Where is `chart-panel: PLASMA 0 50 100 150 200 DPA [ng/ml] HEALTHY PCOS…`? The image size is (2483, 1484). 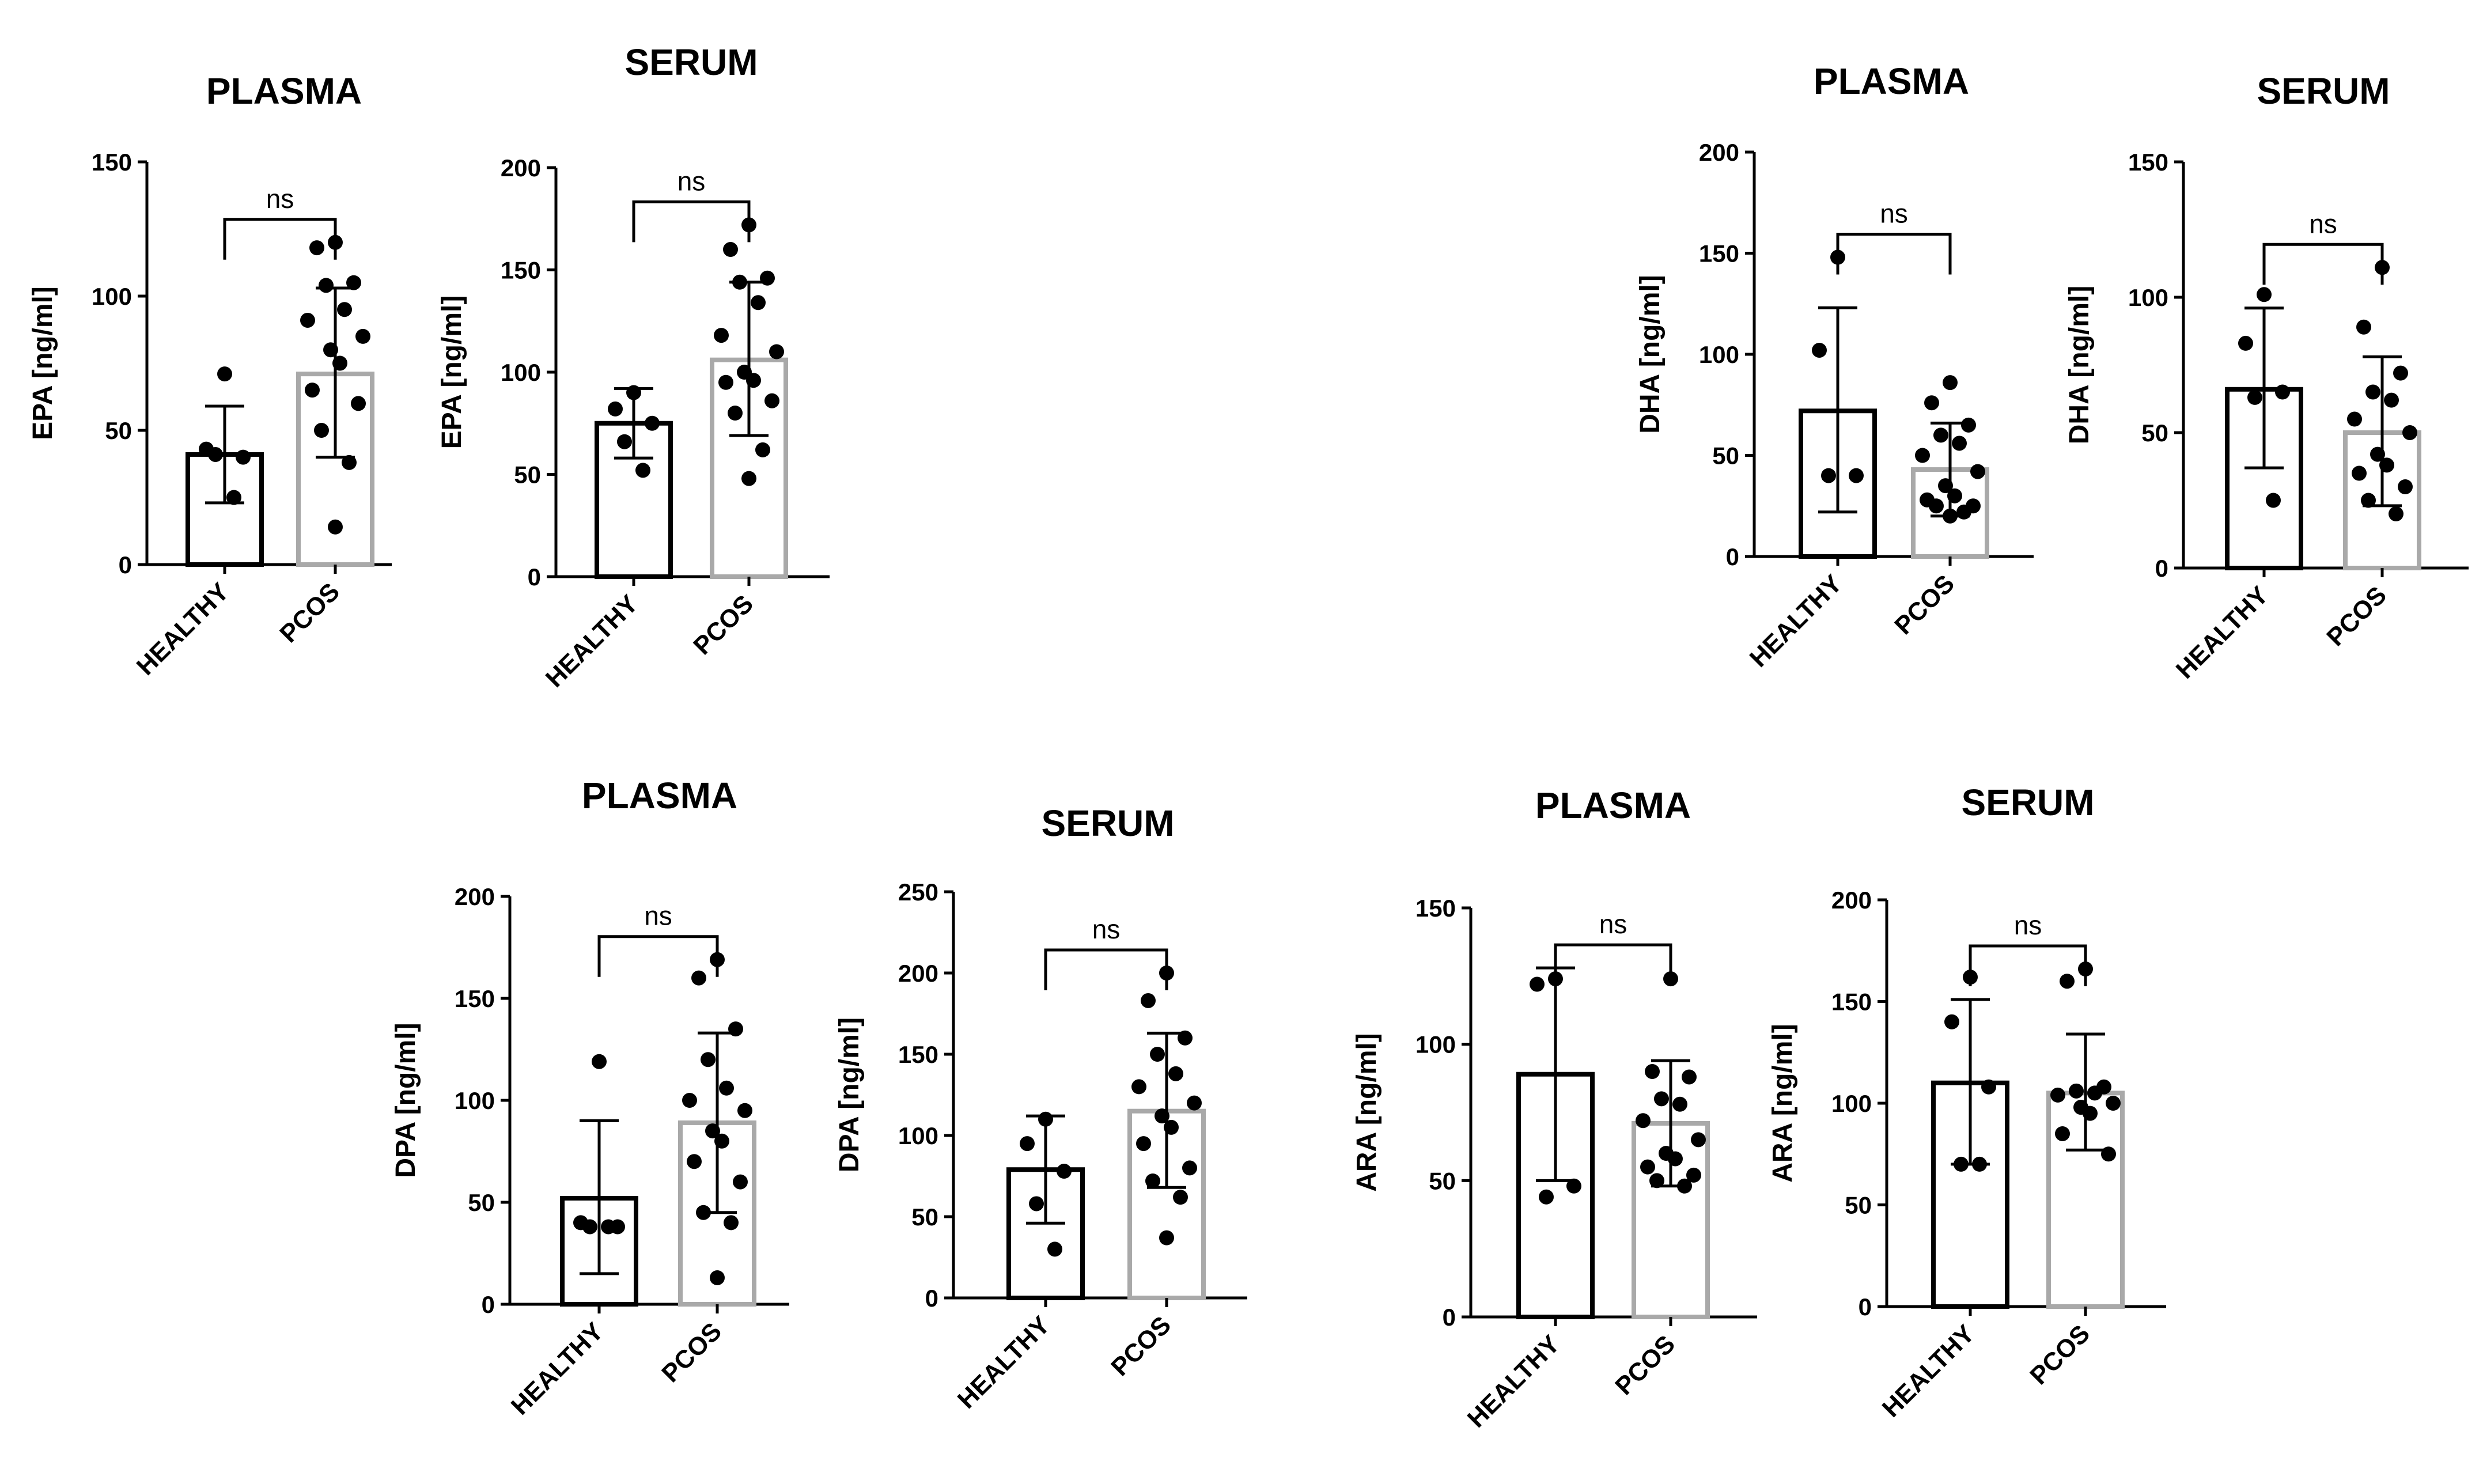 chart-panel: PLASMA 0 50 100 150 200 DPA [ng/ml] HEALTHY PCOS… is located at coordinates (590, 1098).